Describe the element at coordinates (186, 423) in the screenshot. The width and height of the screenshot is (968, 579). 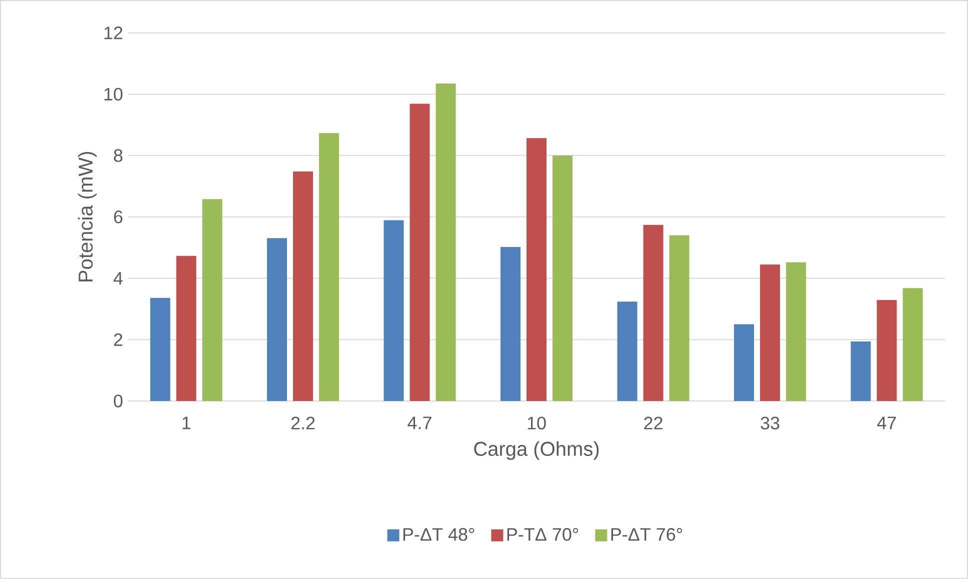
I see `x-tick-label: 1` at that location.